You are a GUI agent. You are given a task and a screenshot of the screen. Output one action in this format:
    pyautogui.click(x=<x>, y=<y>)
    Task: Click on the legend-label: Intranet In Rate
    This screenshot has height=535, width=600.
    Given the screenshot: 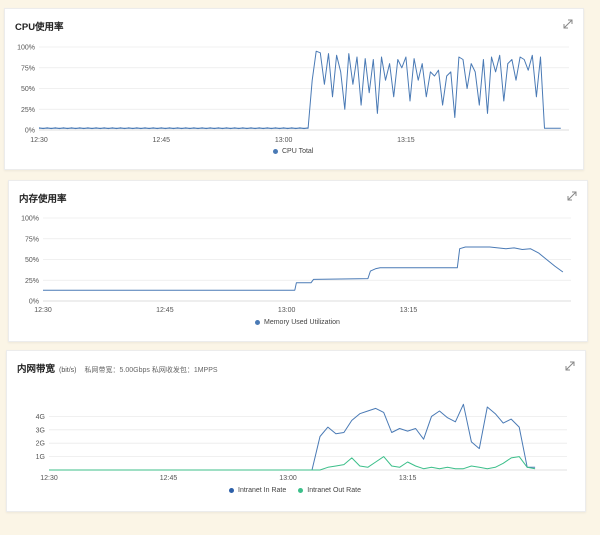 What is the action you would take?
    pyautogui.click(x=262, y=490)
    